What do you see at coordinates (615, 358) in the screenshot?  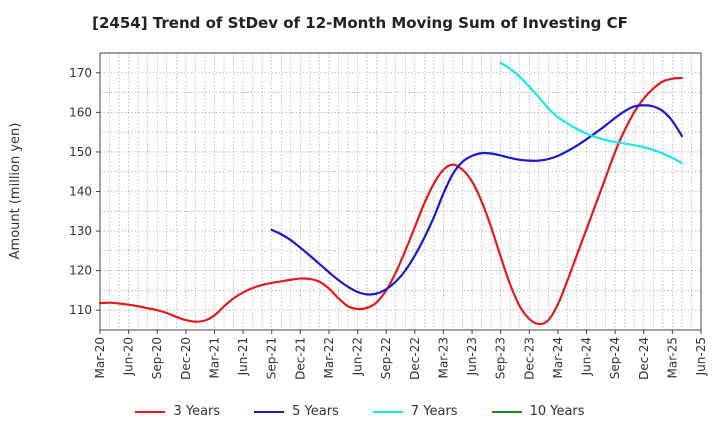 I see `x-tick-label: Sep-24` at bounding box center [615, 358].